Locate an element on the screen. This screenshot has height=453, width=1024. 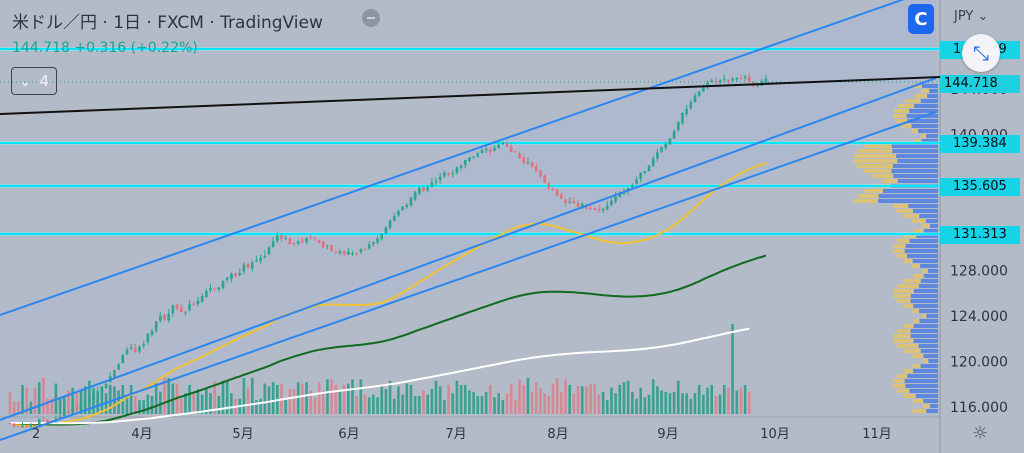
collapse-icon is located at coordinates (371, 18).